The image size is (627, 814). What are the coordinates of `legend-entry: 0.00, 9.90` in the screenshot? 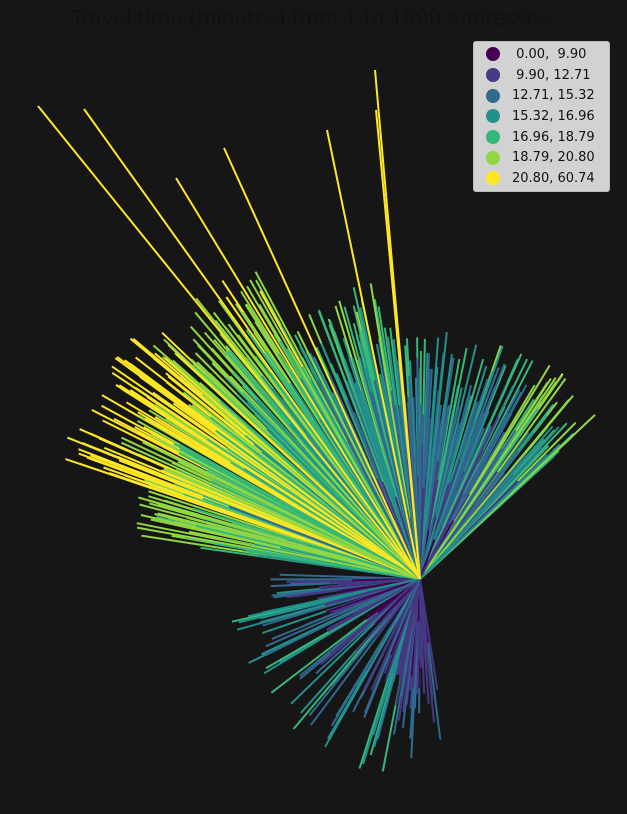 It's located at (541, 54).